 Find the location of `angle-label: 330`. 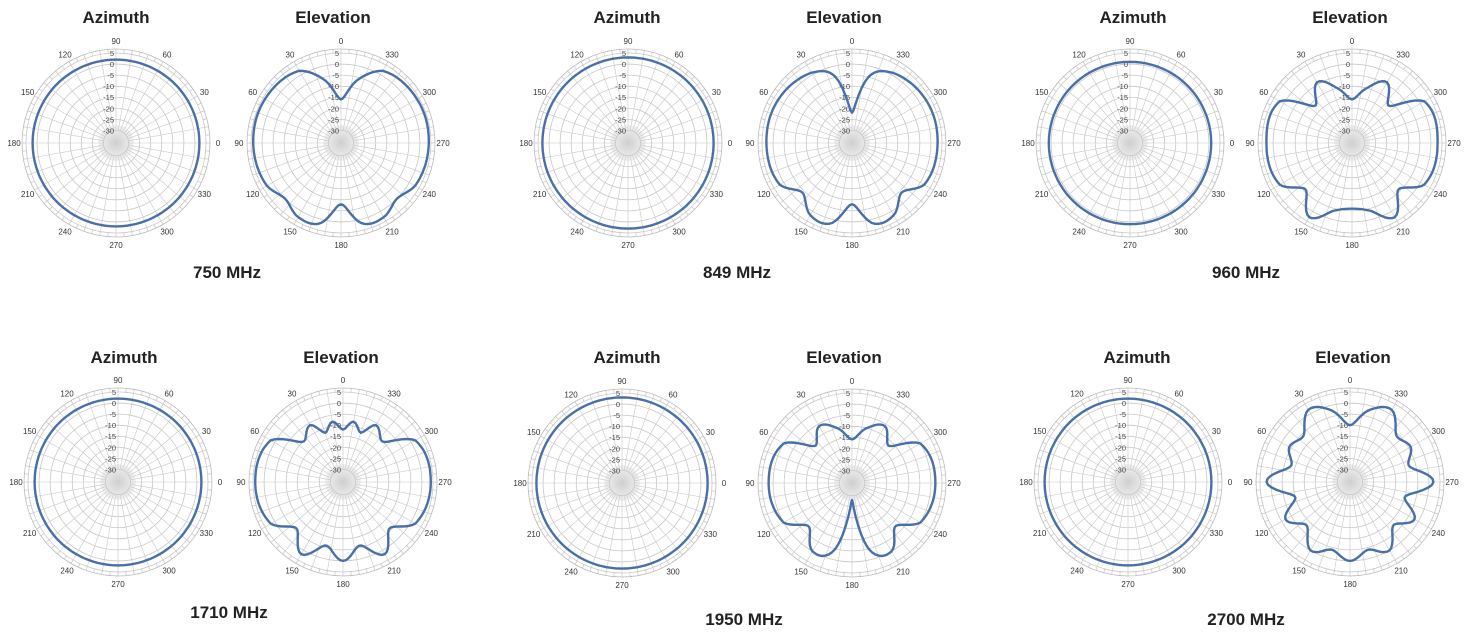

angle-label: 330 is located at coordinates (903, 395).